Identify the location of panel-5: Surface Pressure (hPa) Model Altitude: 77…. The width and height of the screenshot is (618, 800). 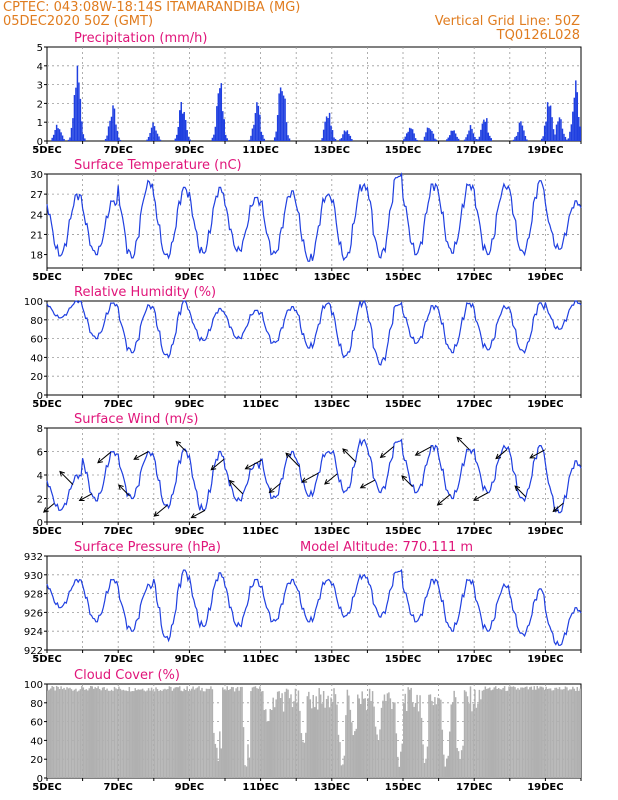
(303, 602).